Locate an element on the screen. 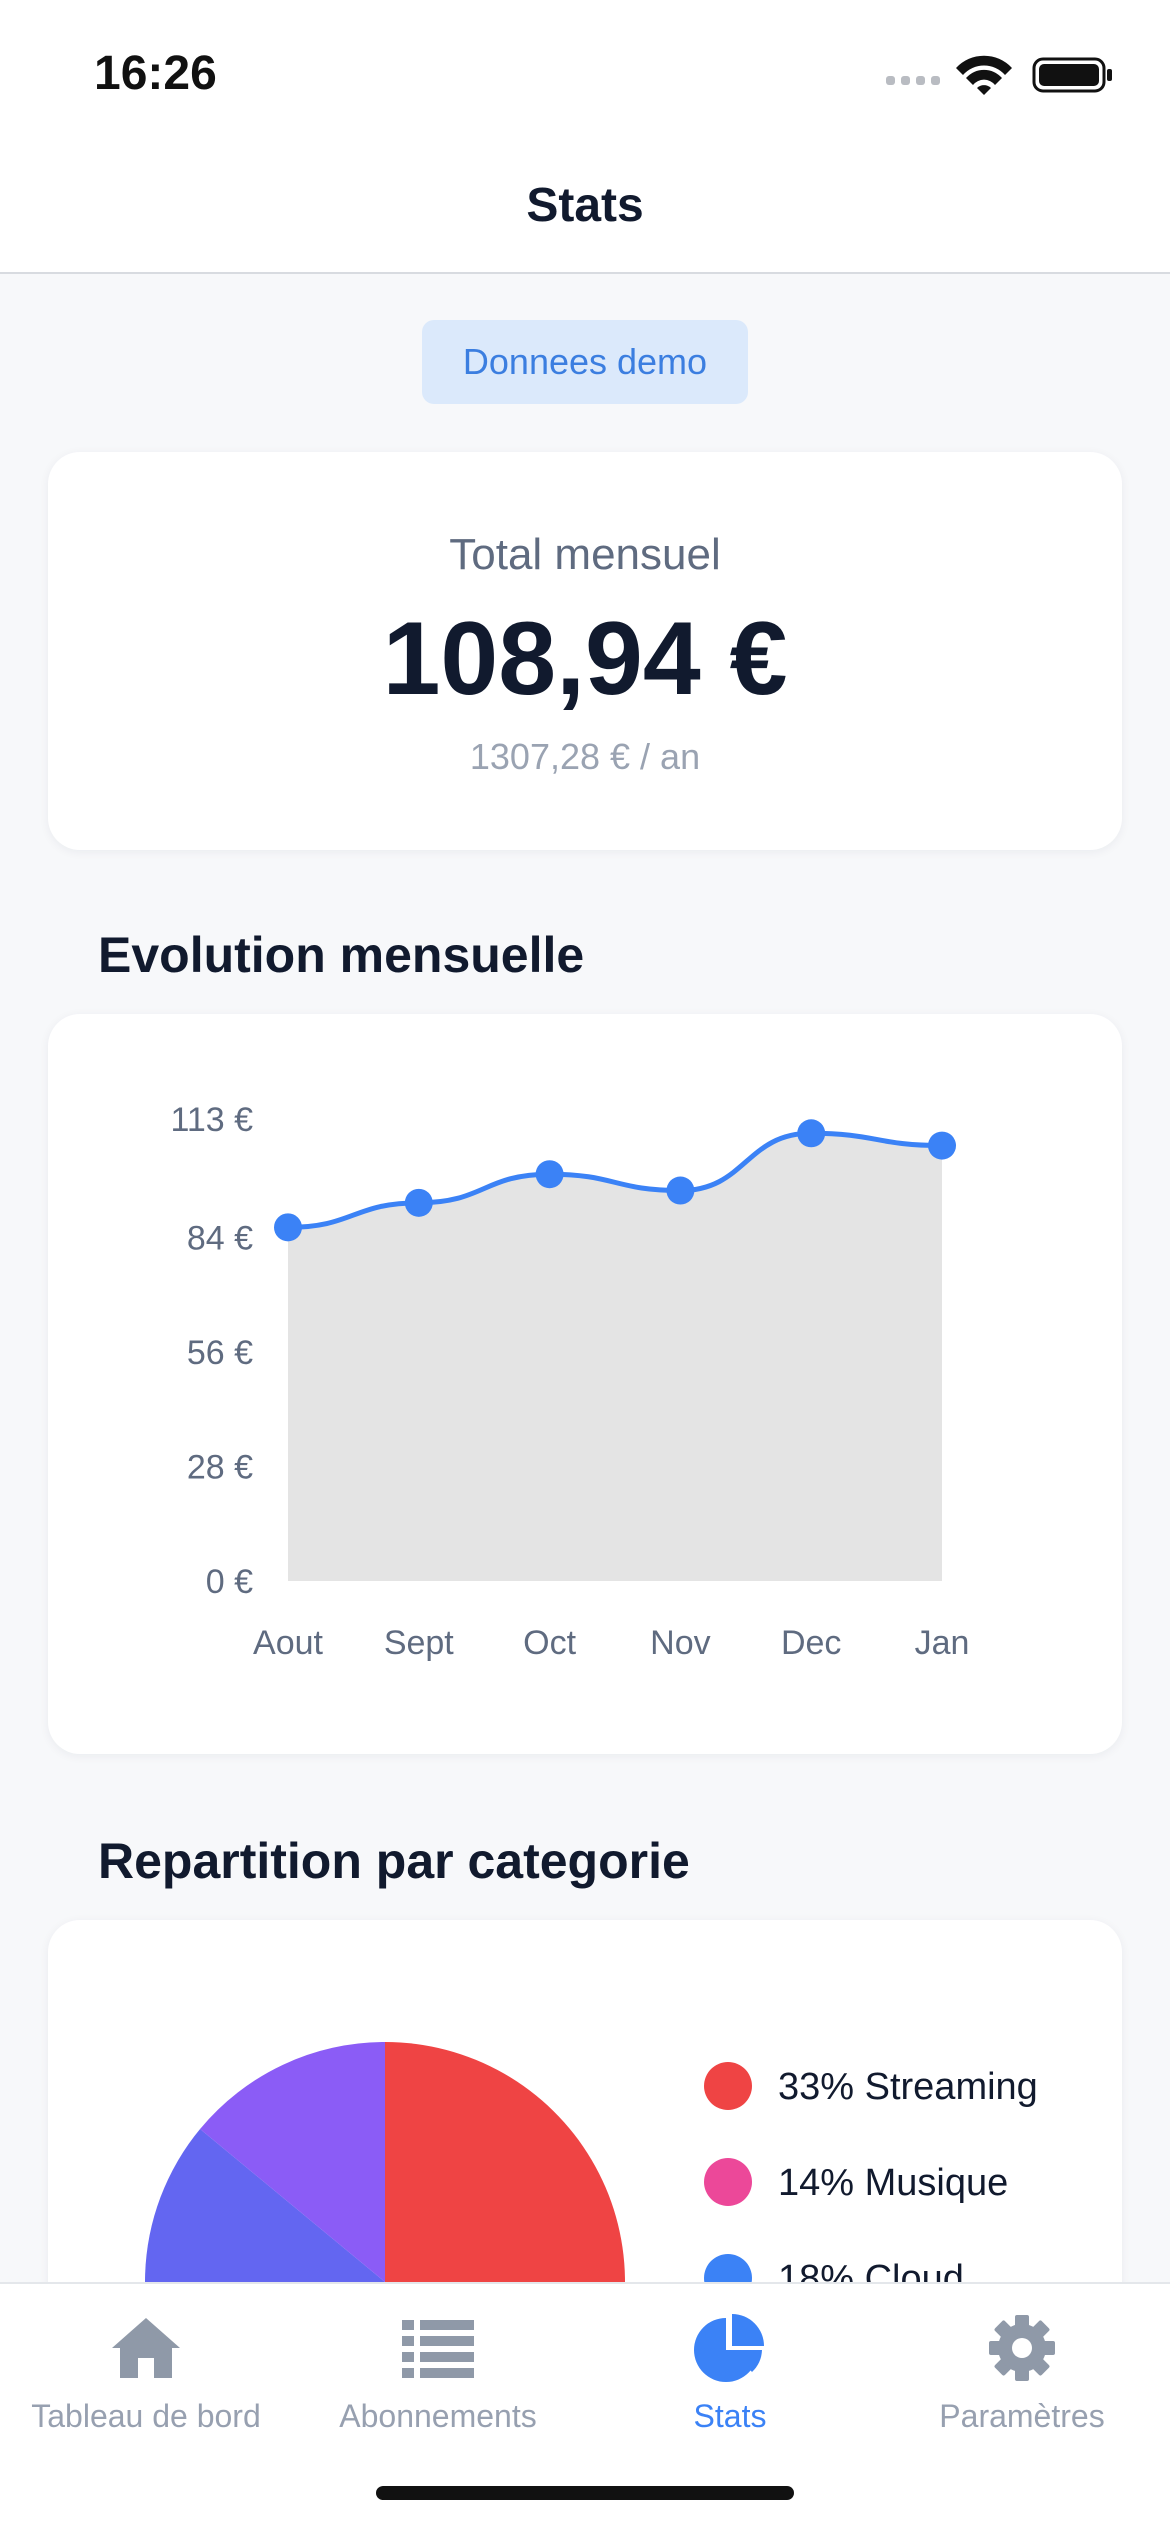  y-tick-label: 0 € is located at coordinates (229, 1582).